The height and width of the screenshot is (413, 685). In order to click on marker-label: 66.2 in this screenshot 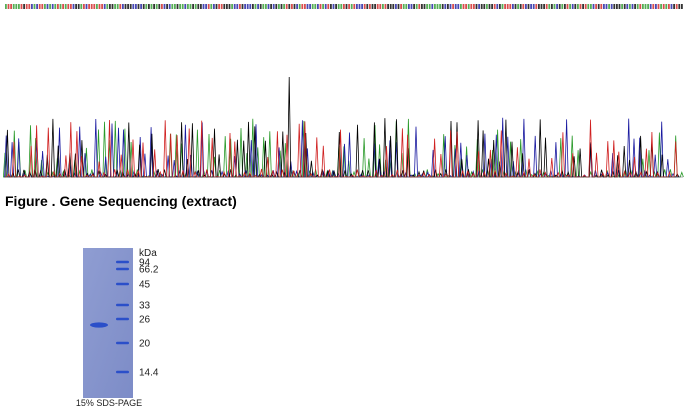, I will do `click(149, 270)`.